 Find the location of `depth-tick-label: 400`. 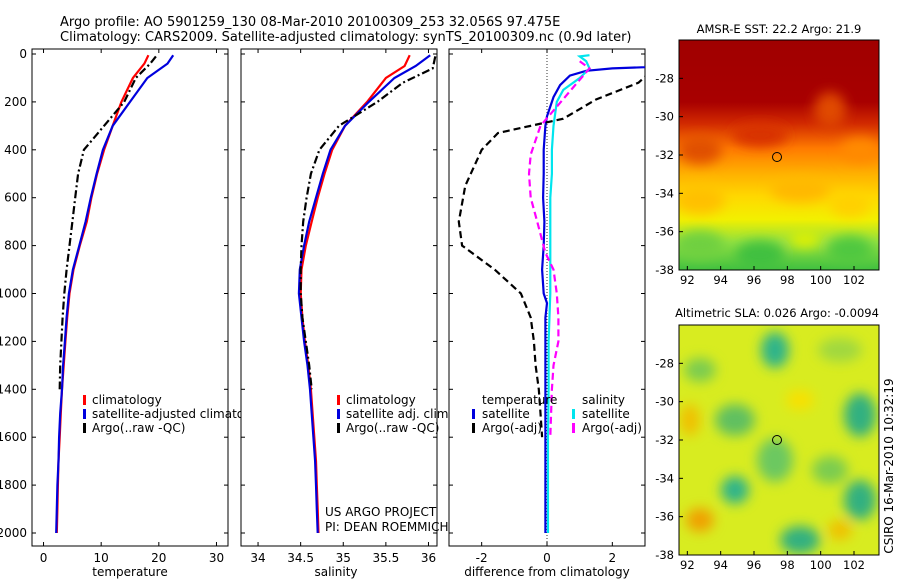

depth-tick-label: 400 is located at coordinates (15, 150).